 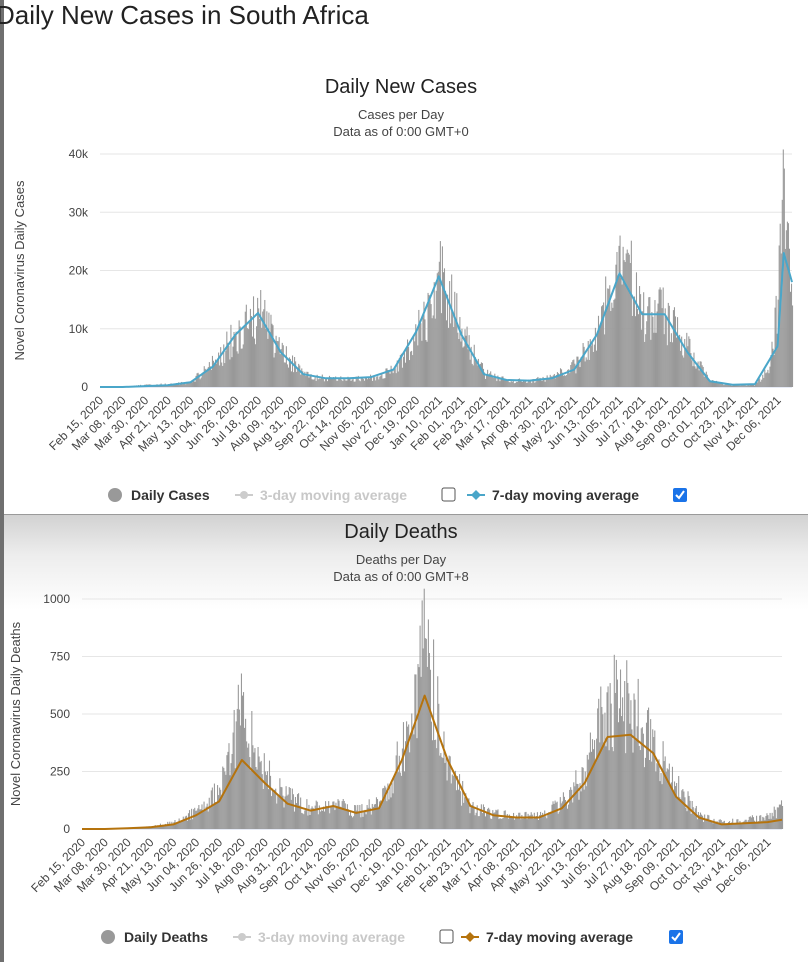 What do you see at coordinates (400, 576) in the screenshot?
I see `chart-data-as-of: Data as of 0:00 GMT+8` at bounding box center [400, 576].